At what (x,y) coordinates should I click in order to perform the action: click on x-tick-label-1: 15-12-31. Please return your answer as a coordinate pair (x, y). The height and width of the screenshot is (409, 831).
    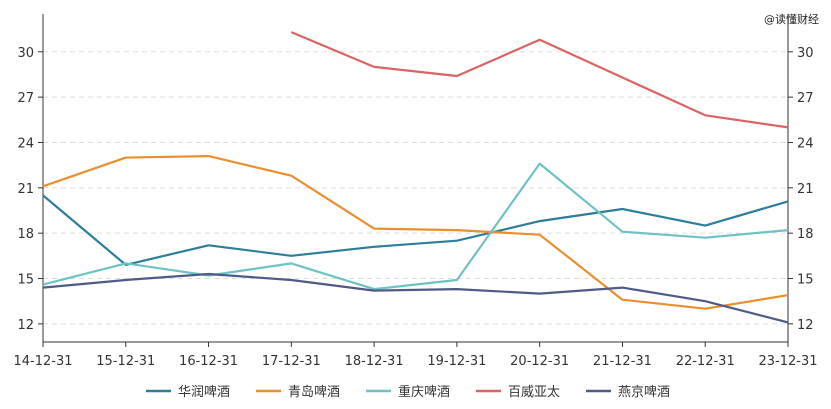
    Looking at the image, I should click on (125, 361).